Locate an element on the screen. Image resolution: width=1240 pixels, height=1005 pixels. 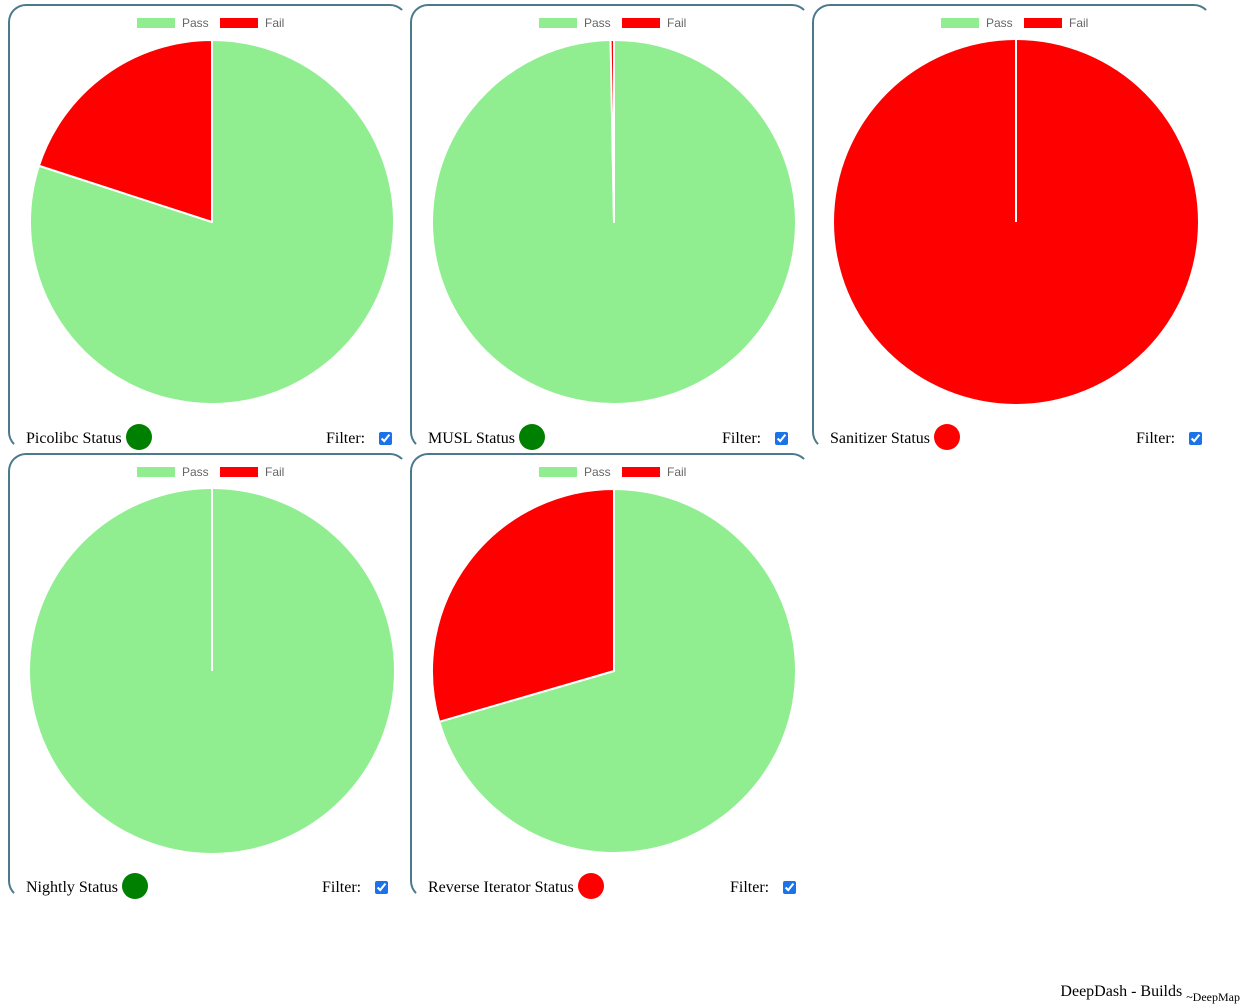
panel-nightly: Pass Fail Nightly Status Filter: is located at coordinates (208, 676).